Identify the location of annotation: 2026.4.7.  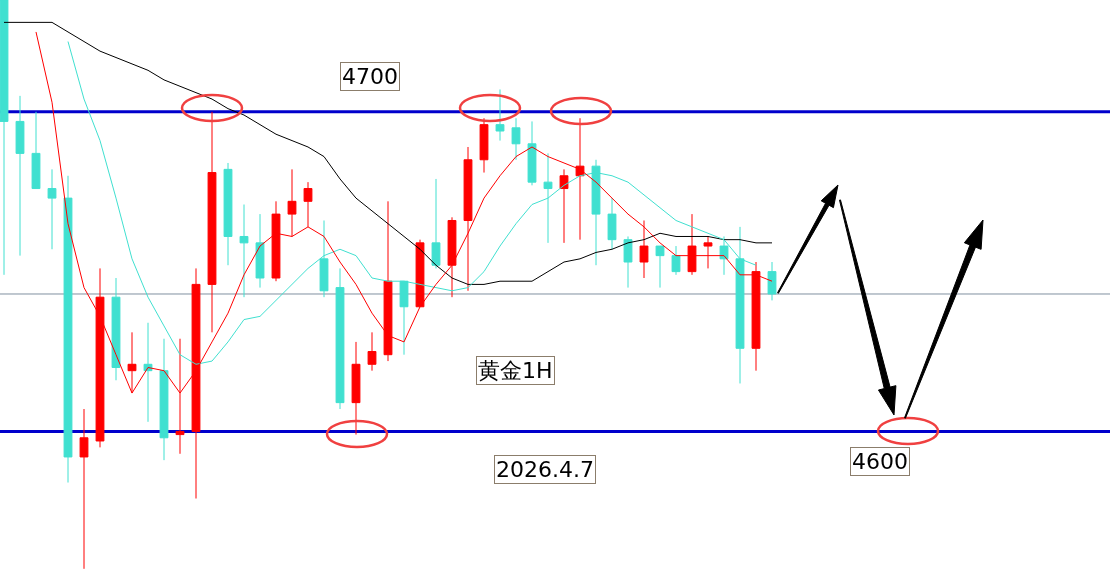
(545, 469).